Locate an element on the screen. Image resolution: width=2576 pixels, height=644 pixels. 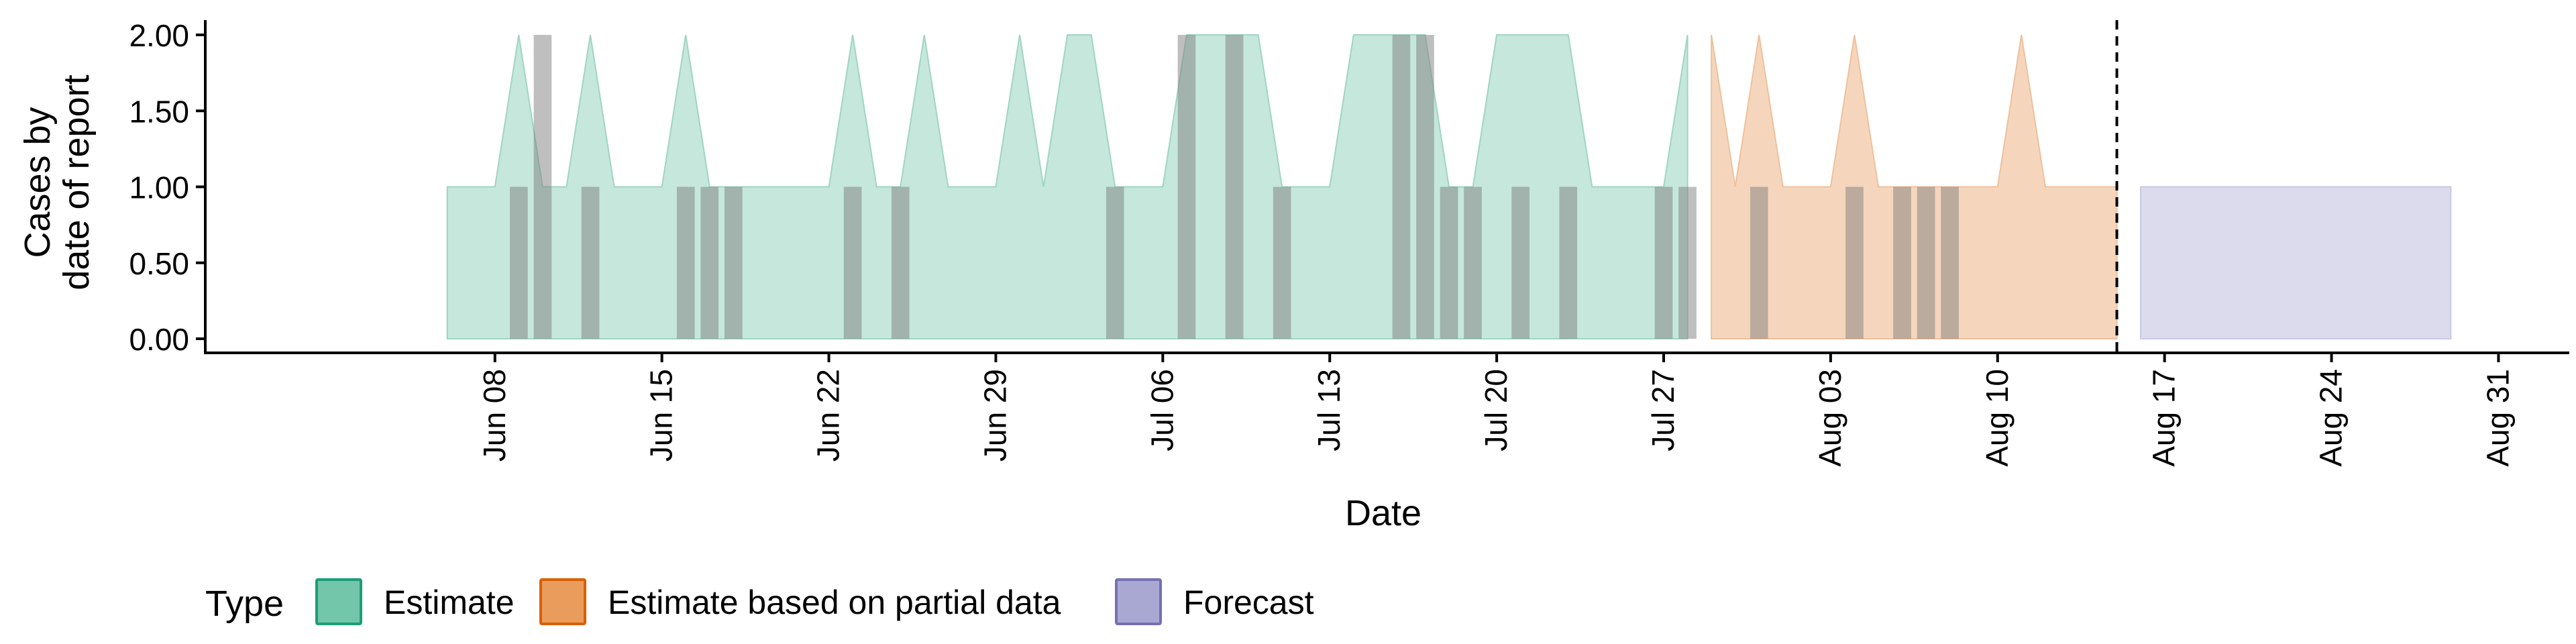
x-tick-label: Aug 17 is located at coordinates (2164, 418).